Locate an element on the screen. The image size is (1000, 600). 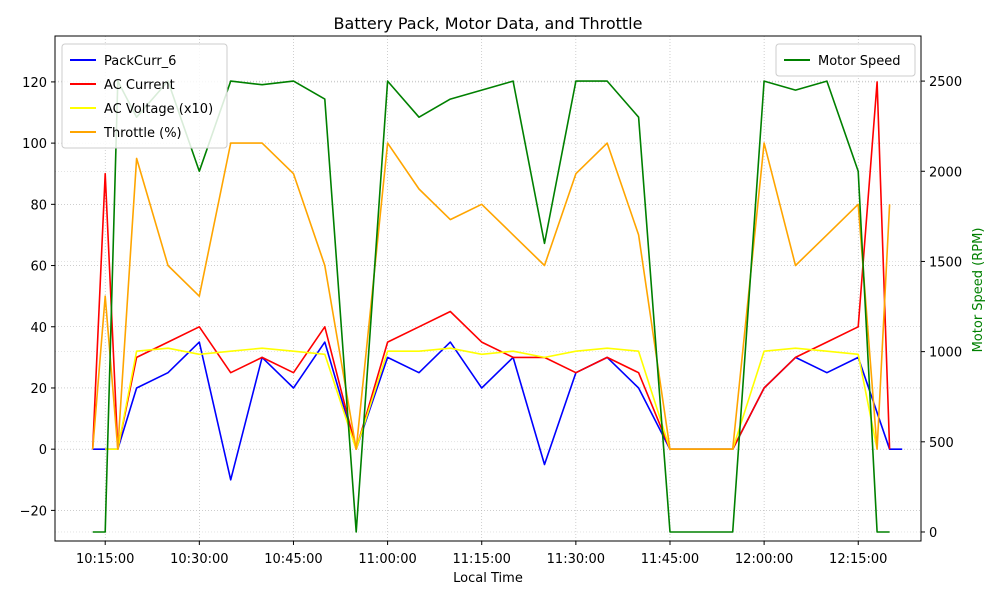
y-left-tick-label: 100 is located at coordinates (34, 144).